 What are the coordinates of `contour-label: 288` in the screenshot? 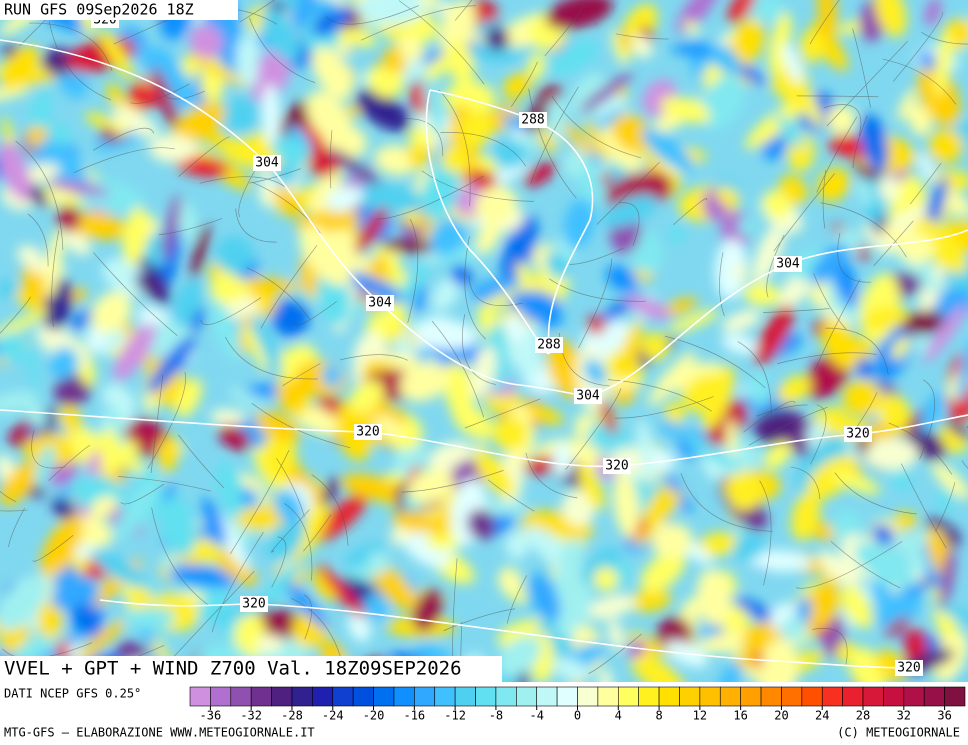 It's located at (532, 120).